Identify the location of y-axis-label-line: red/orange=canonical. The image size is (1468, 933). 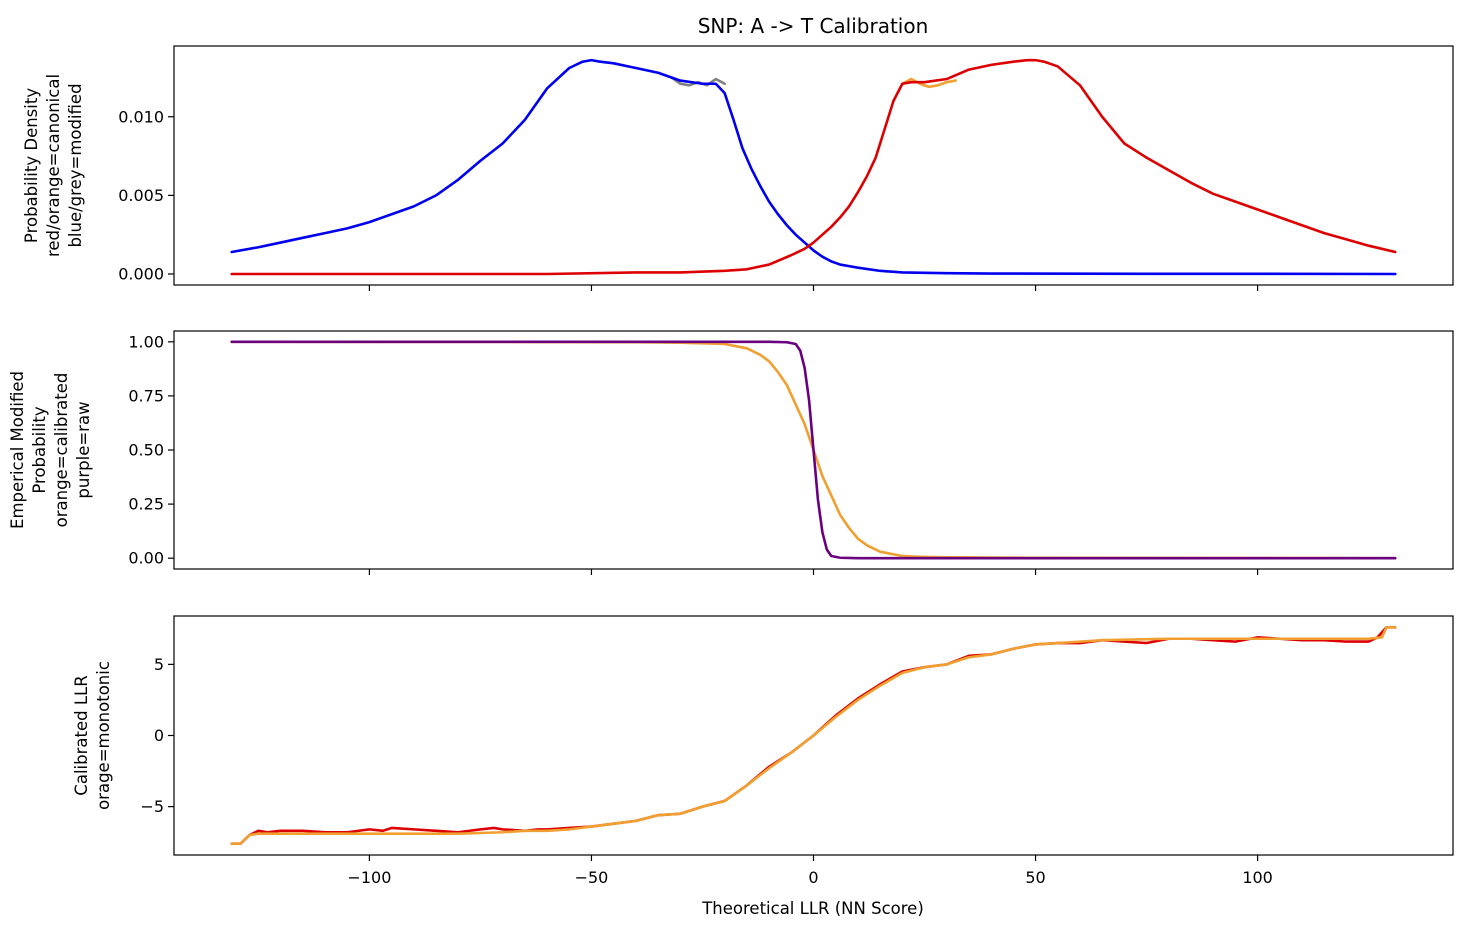
(53, 165).